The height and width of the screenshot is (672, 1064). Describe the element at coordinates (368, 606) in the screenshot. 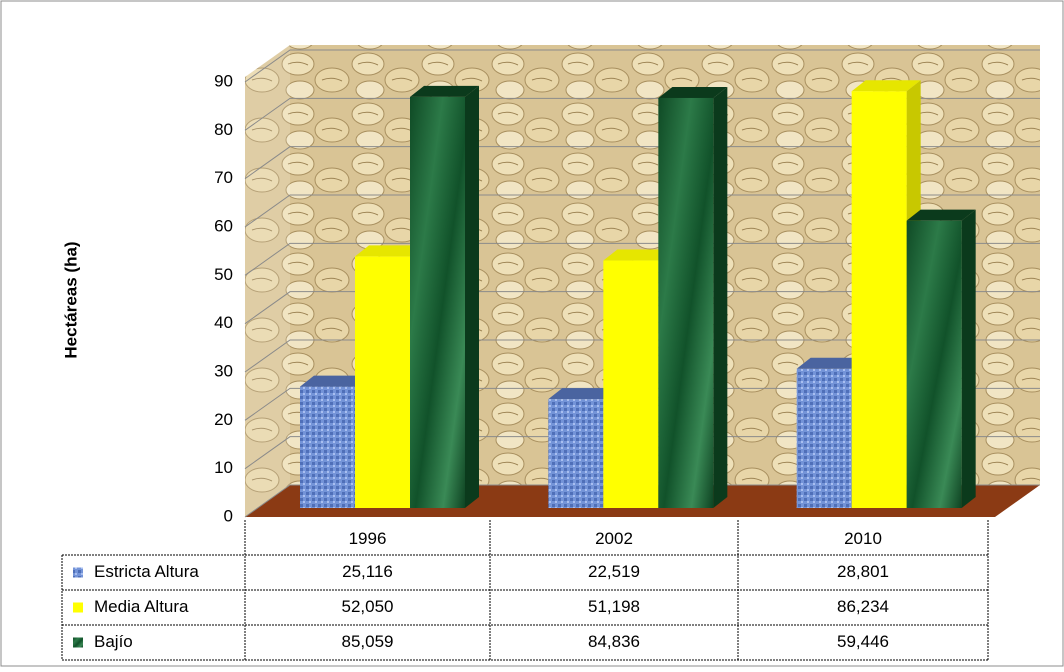

I see `table-value: 52,050` at that location.